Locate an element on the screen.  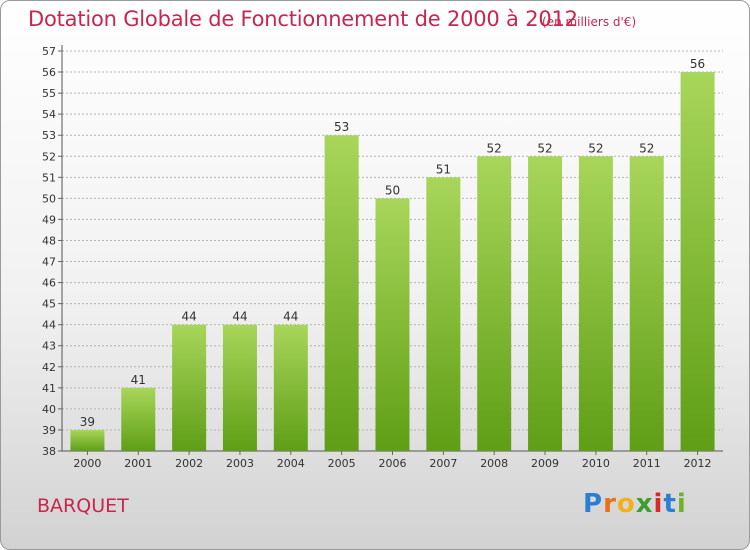
x-tick-label: 2009 is located at coordinates (545, 463).